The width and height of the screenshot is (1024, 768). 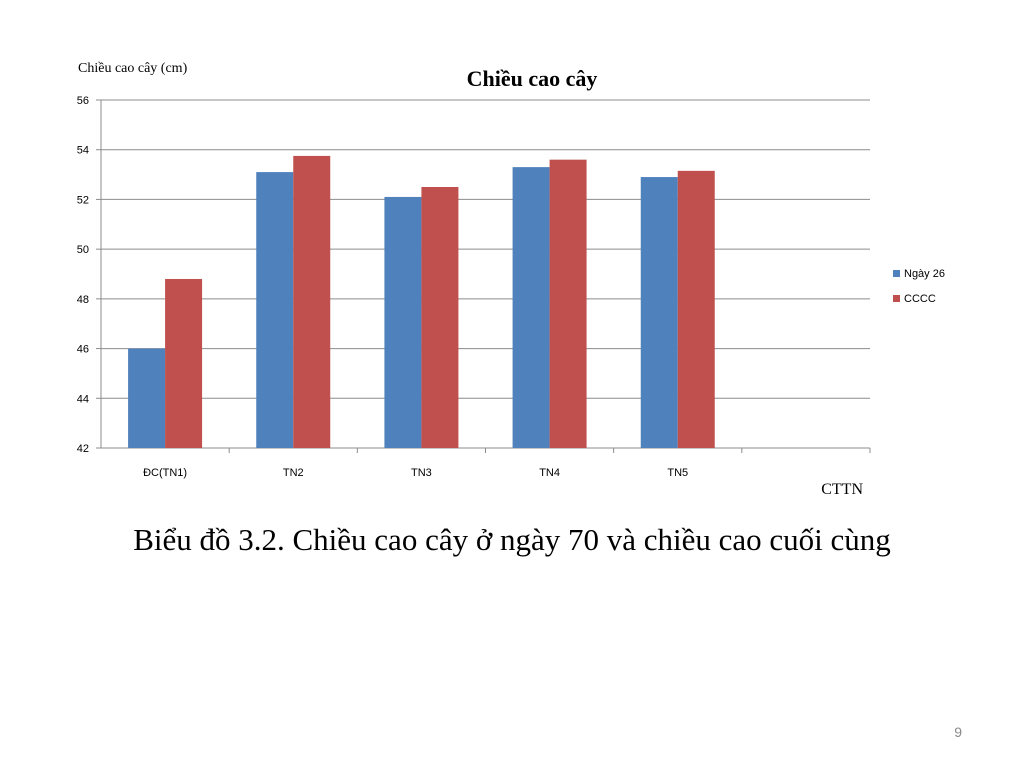 I want to click on x-tick-label: ĐC(TN1), so click(x=165, y=473).